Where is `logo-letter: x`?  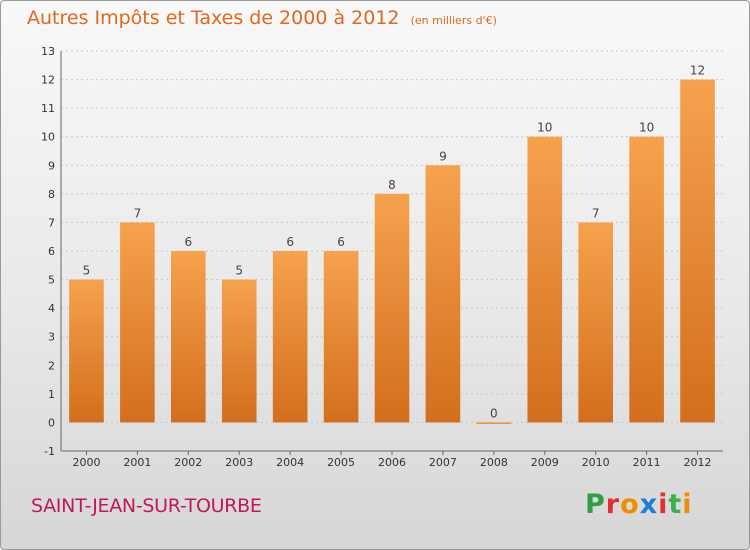
logo-letter: x is located at coordinates (649, 504).